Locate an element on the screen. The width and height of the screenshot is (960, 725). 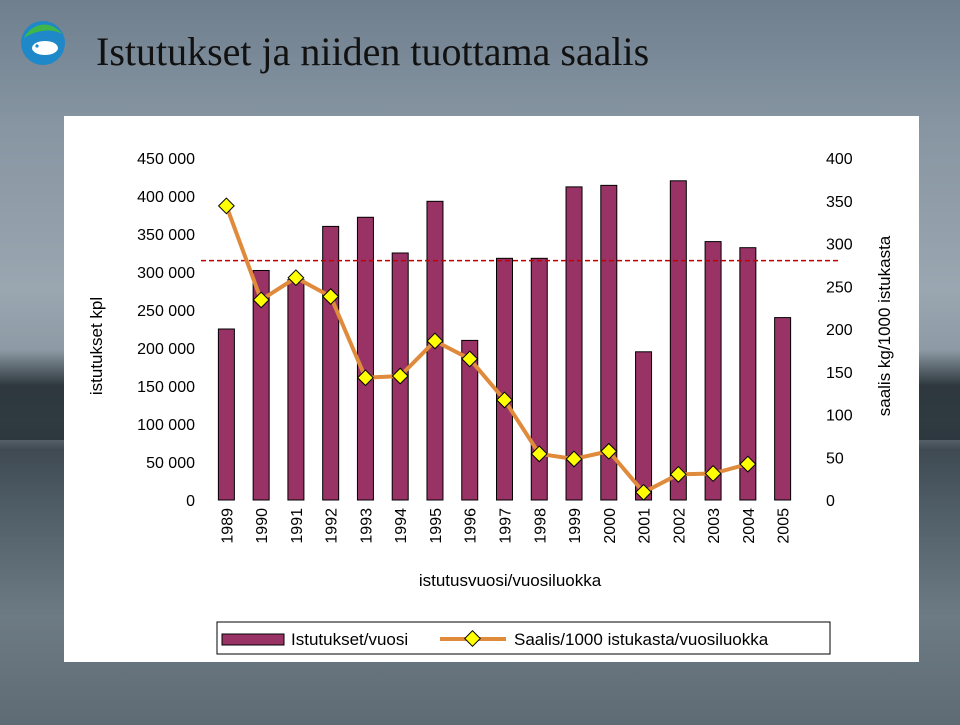
x-tick-label: 1994 is located at coordinates (401, 526).